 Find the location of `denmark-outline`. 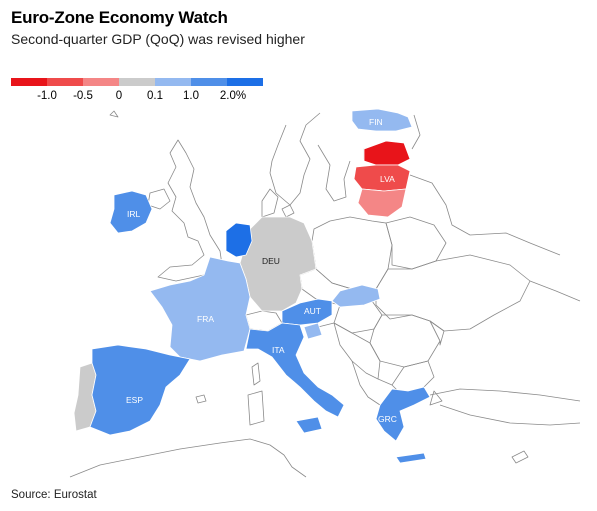

denmark-outline is located at coordinates (278, 203).